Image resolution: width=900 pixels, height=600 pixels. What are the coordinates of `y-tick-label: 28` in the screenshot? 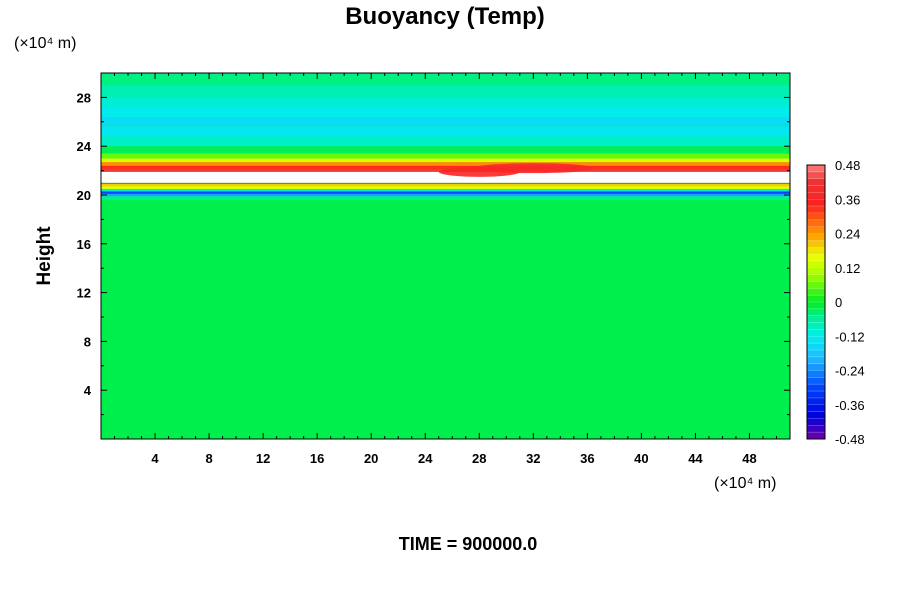 It's located at (84, 97).